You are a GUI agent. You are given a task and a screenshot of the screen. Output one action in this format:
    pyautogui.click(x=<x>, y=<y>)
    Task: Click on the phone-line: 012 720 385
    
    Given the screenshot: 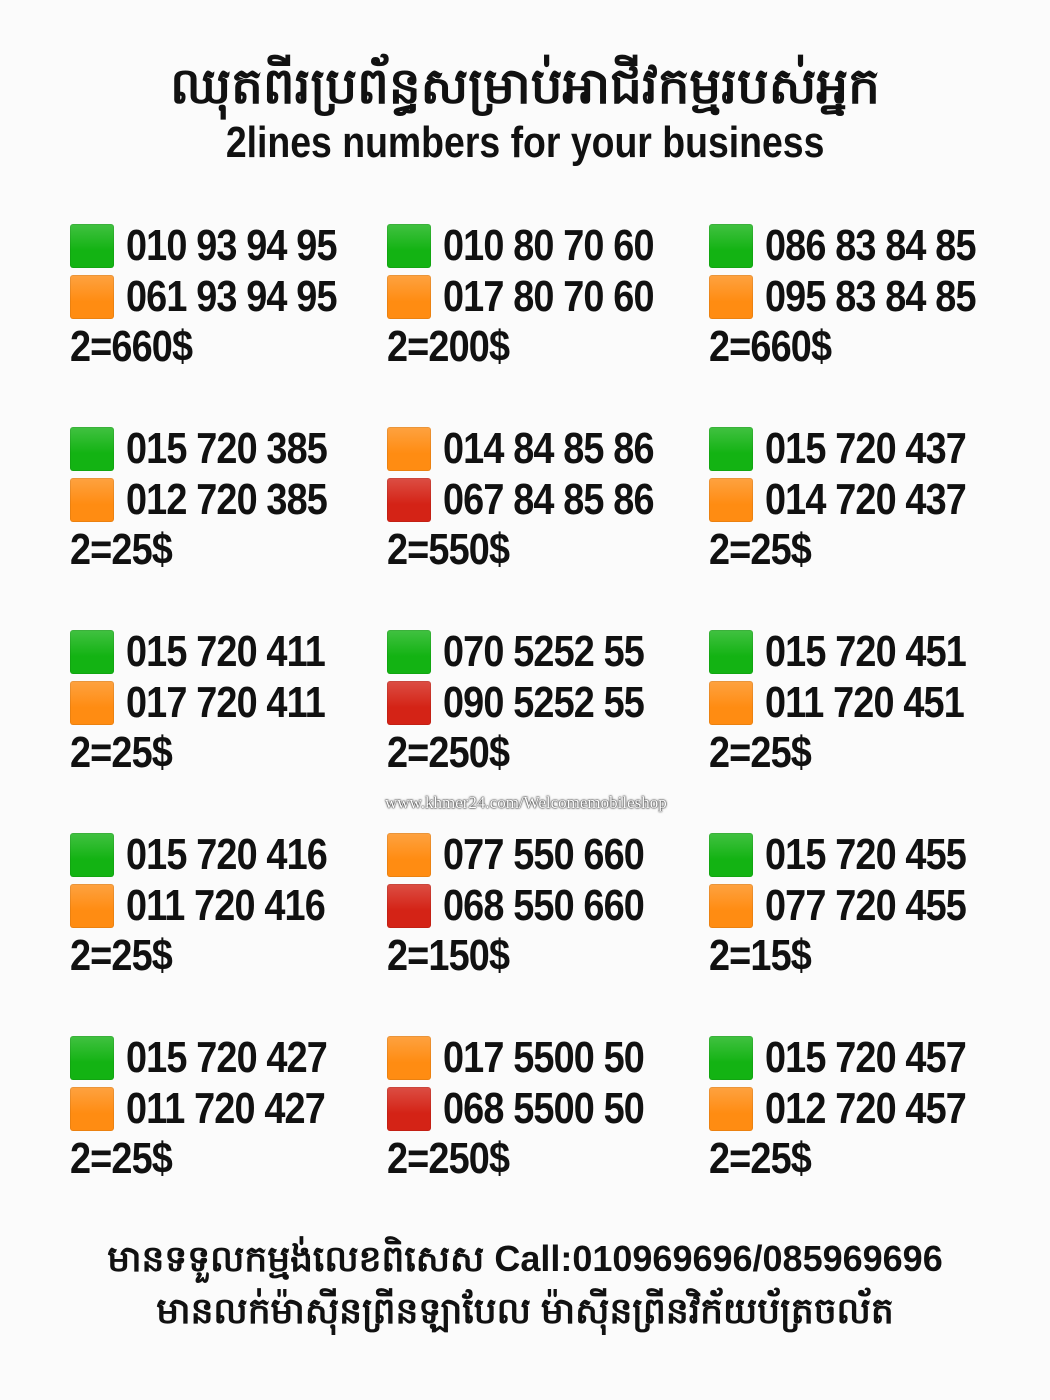 What is the action you would take?
    pyautogui.click(x=215, y=499)
    